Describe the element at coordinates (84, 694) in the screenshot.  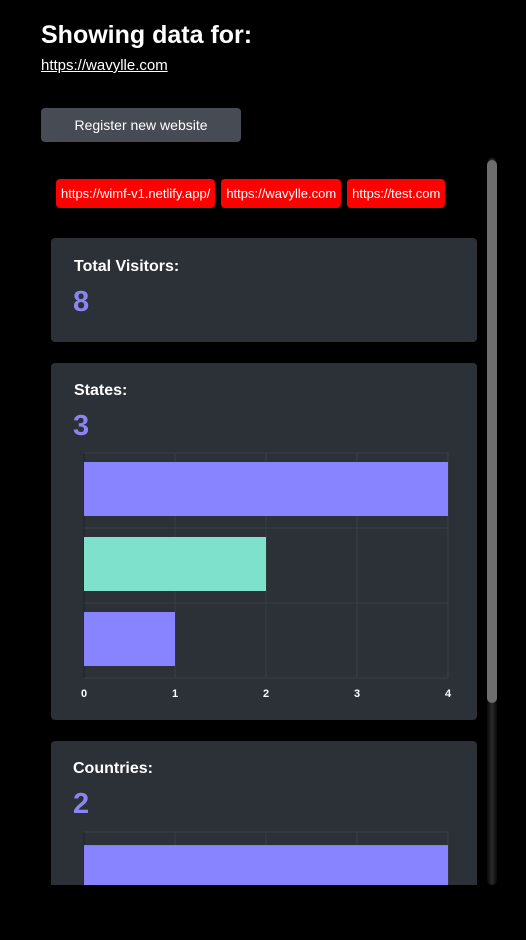
I see `x-tick-label: 0` at that location.